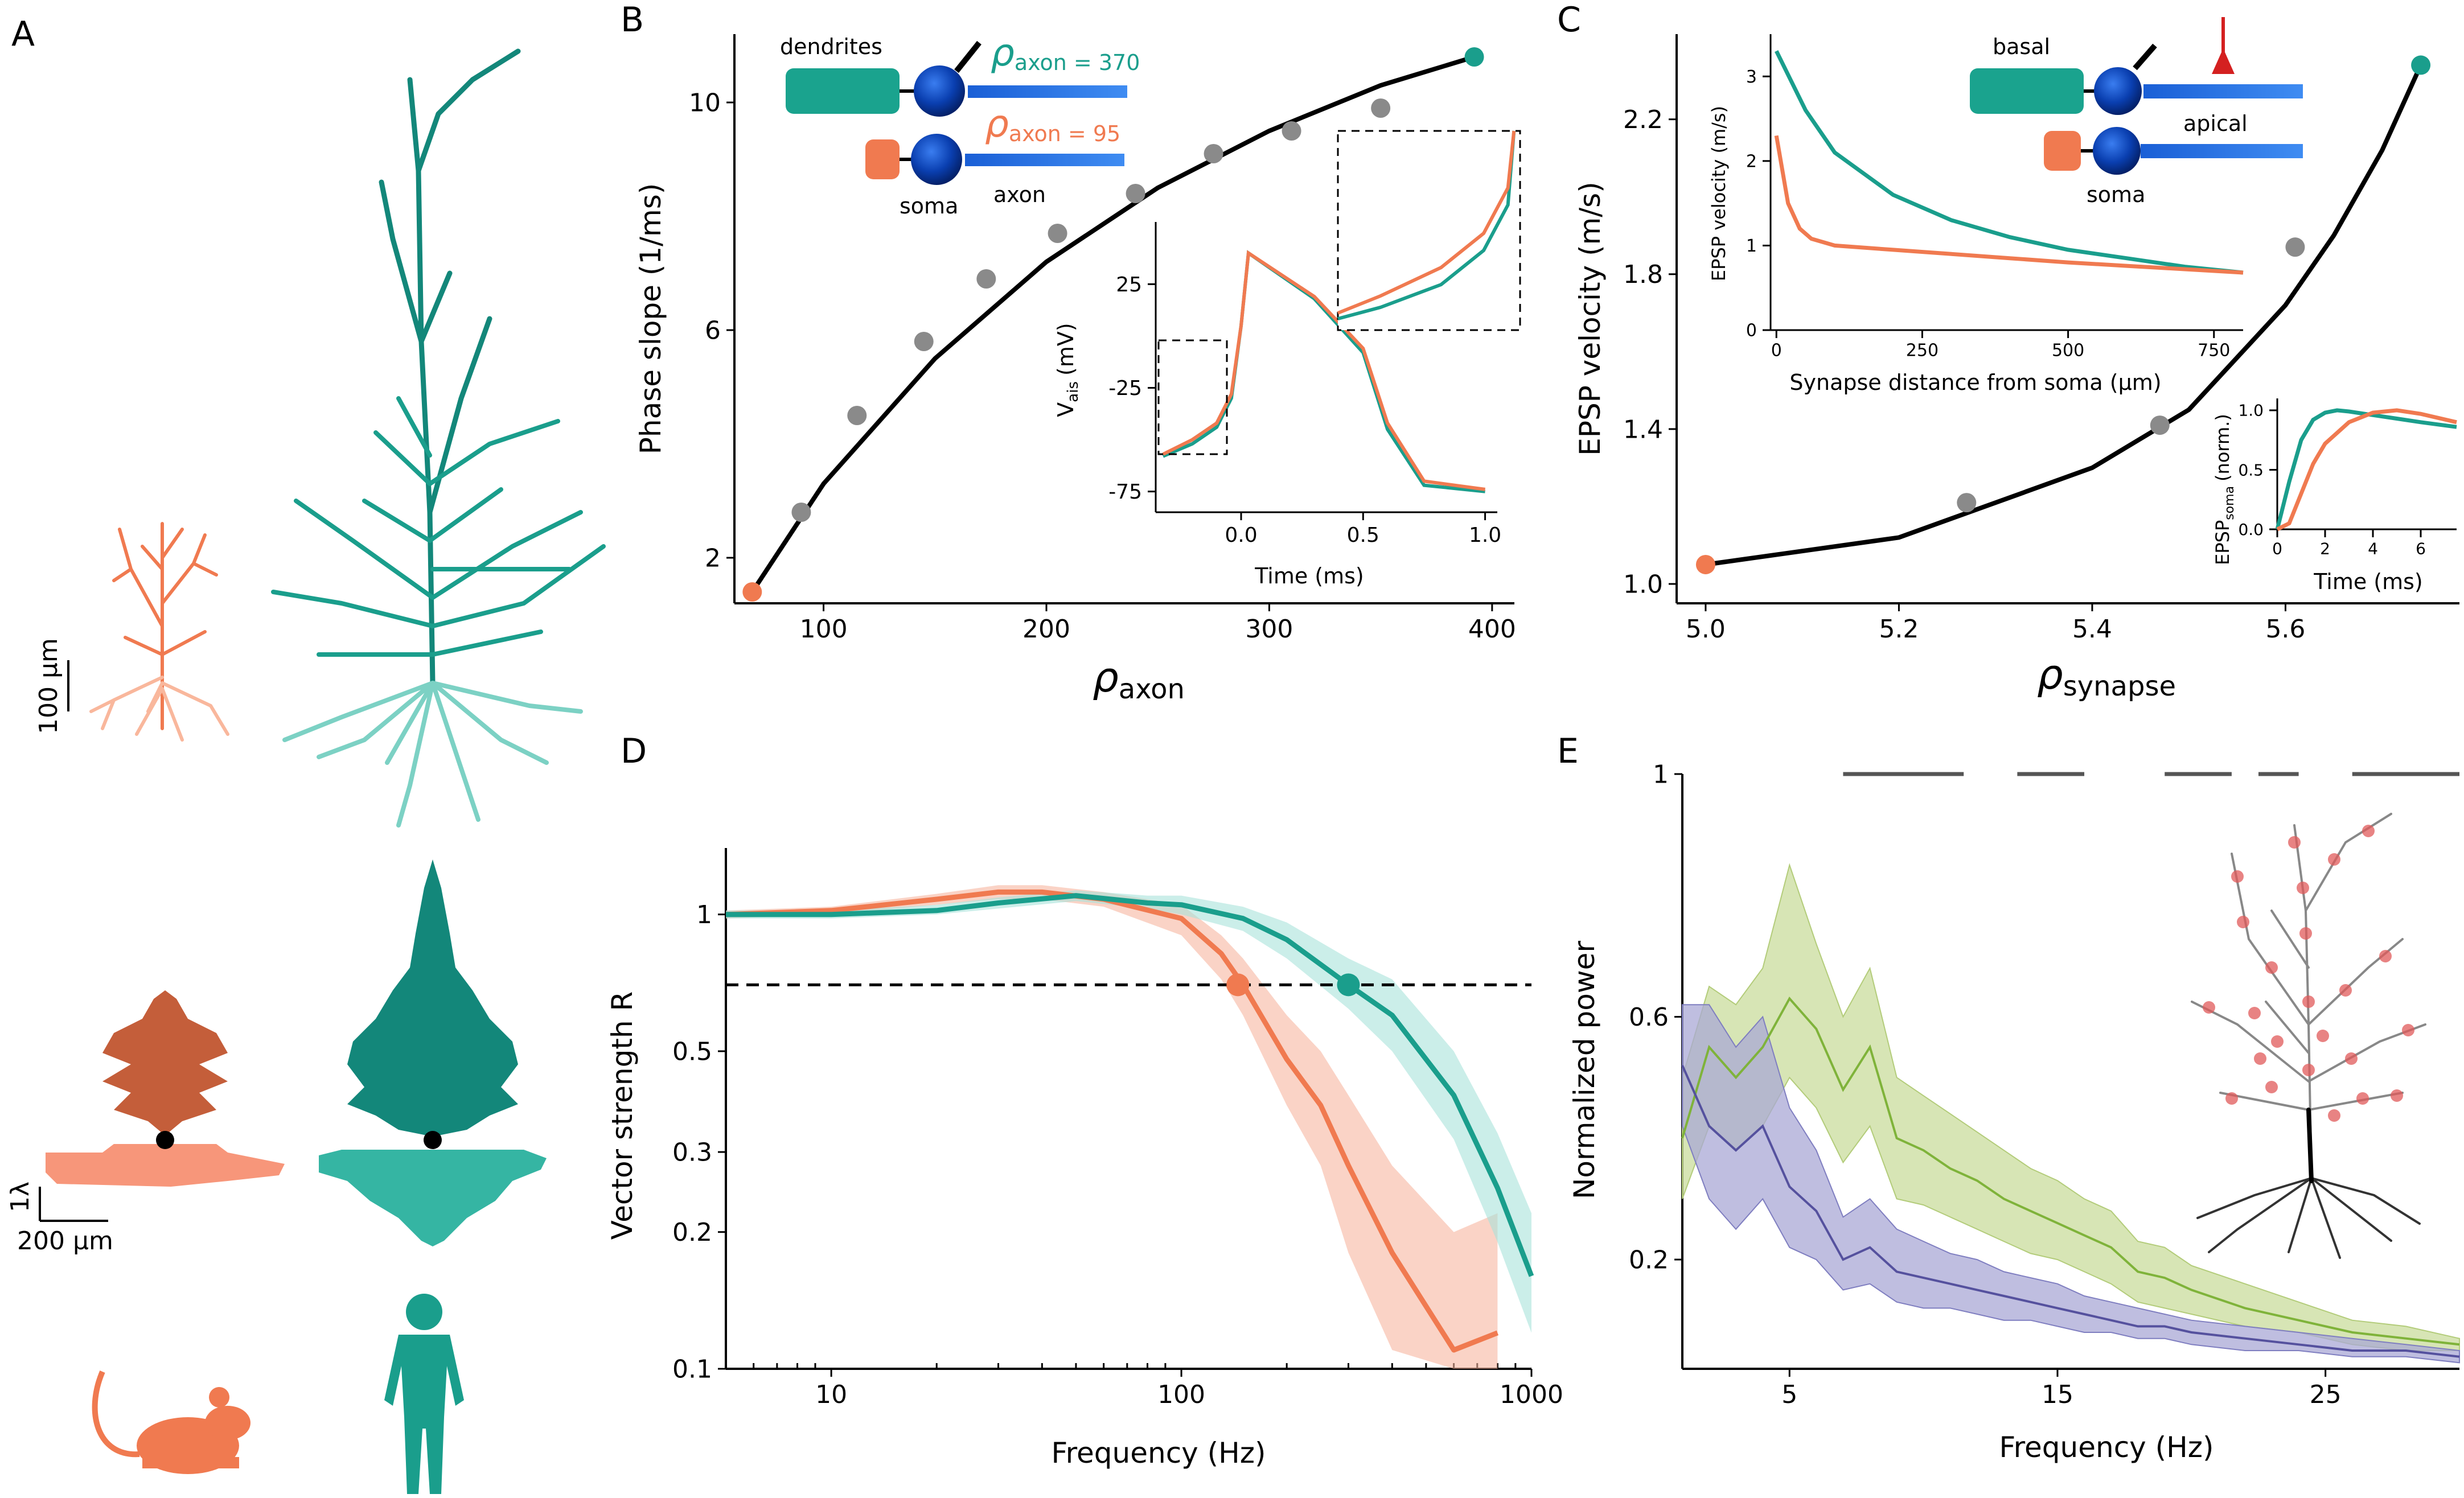 The height and width of the screenshot is (1498, 2464). I want to click on d-x-ticks: 10 100 1000, so click(1158, 1386).